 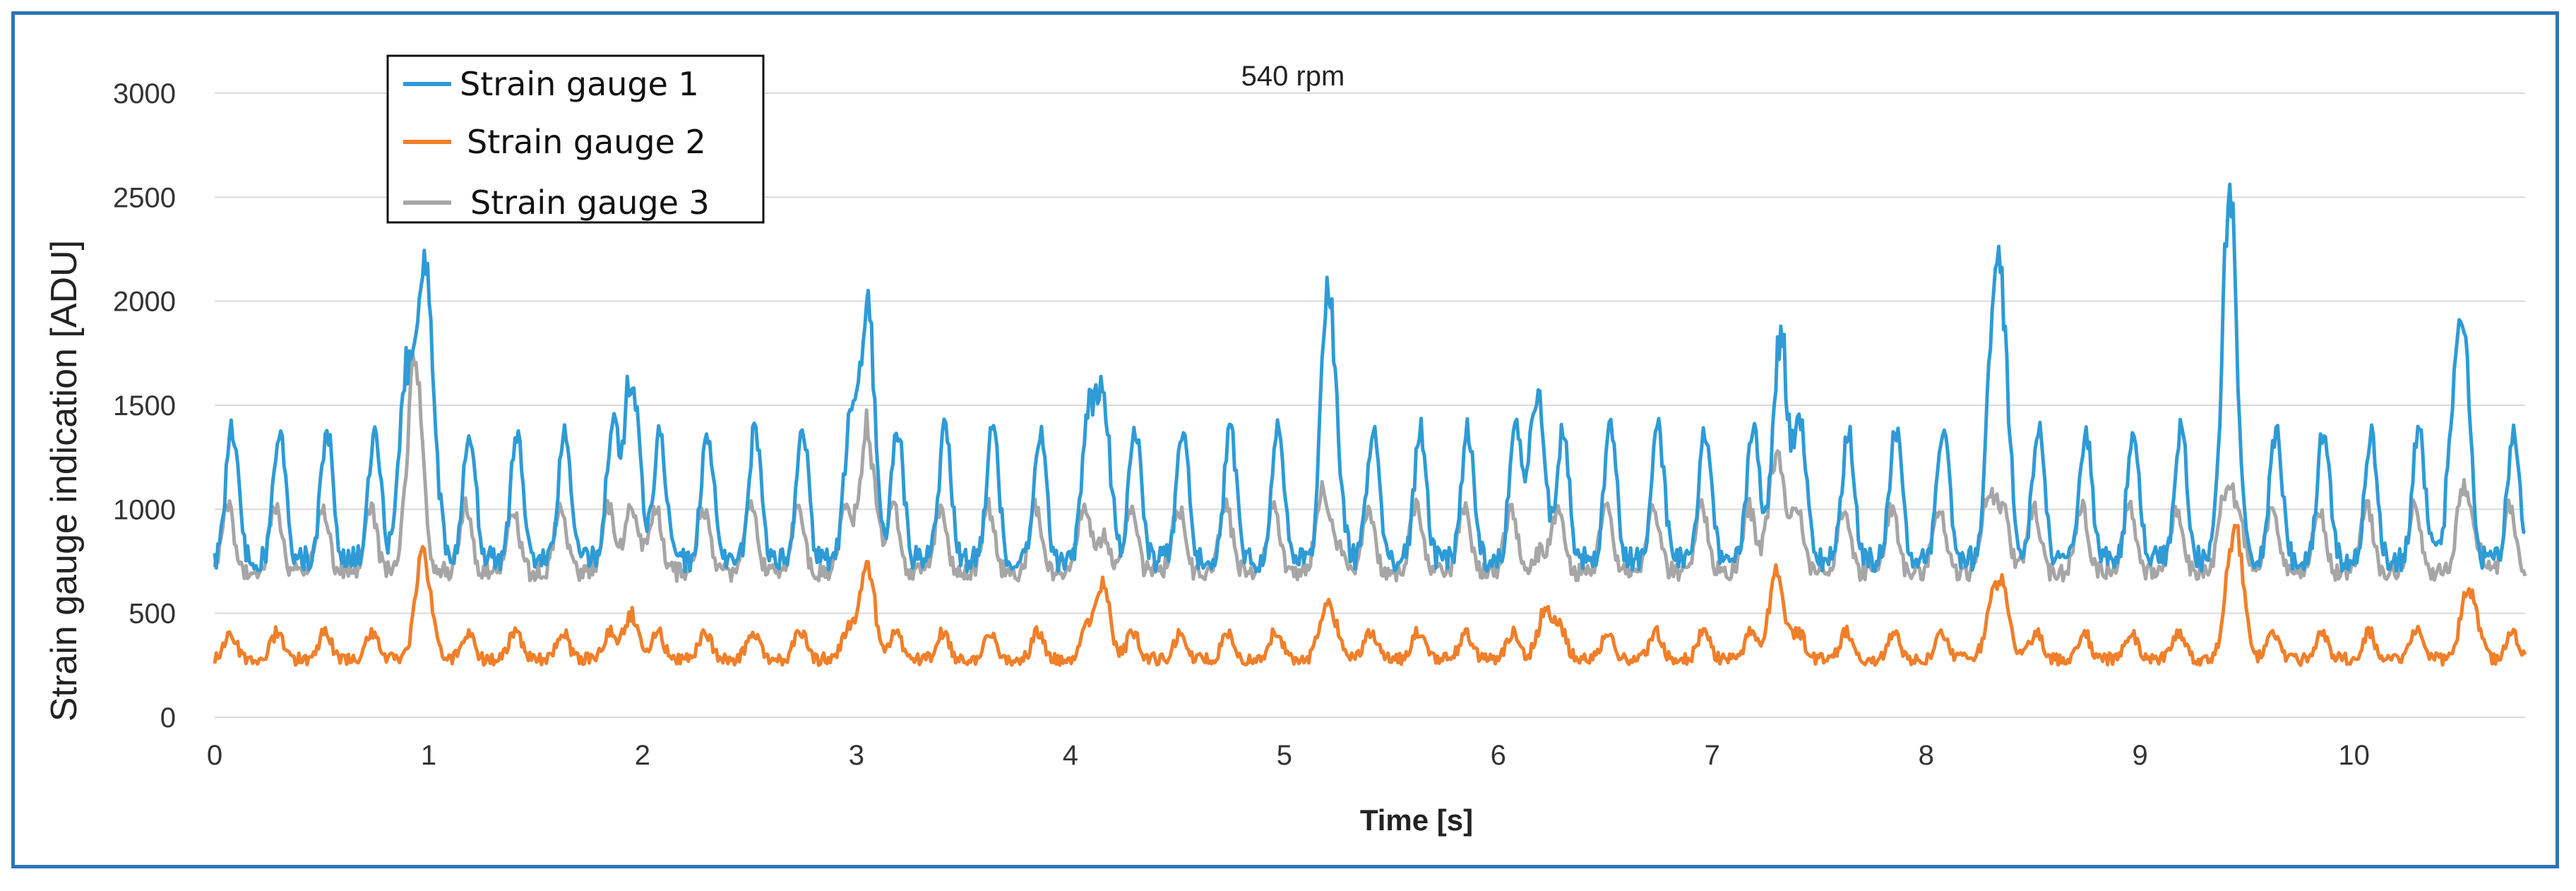 I want to click on legend-box, so click(x=575, y=139).